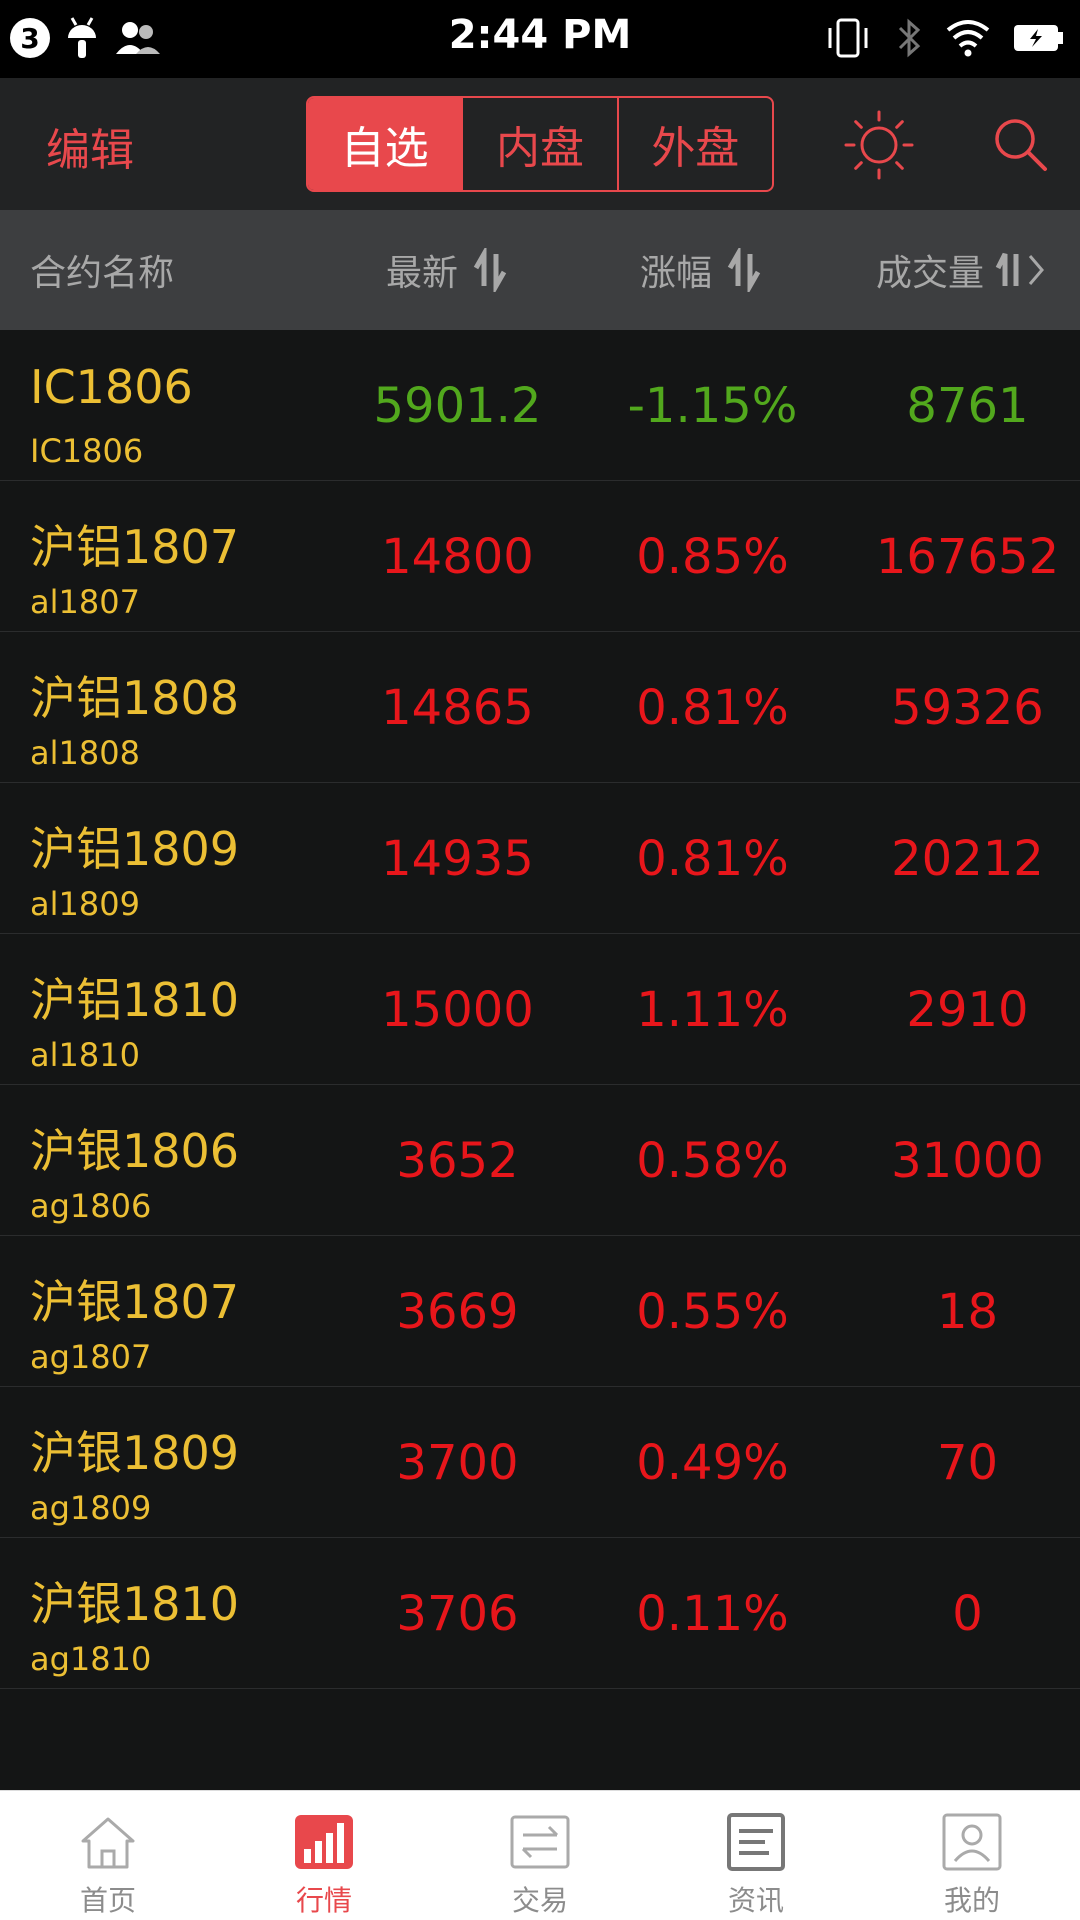 This screenshot has width=1080, height=1920. What do you see at coordinates (971, 1900) in the screenshot?
I see `tab-profile-label: 我的` at bounding box center [971, 1900].